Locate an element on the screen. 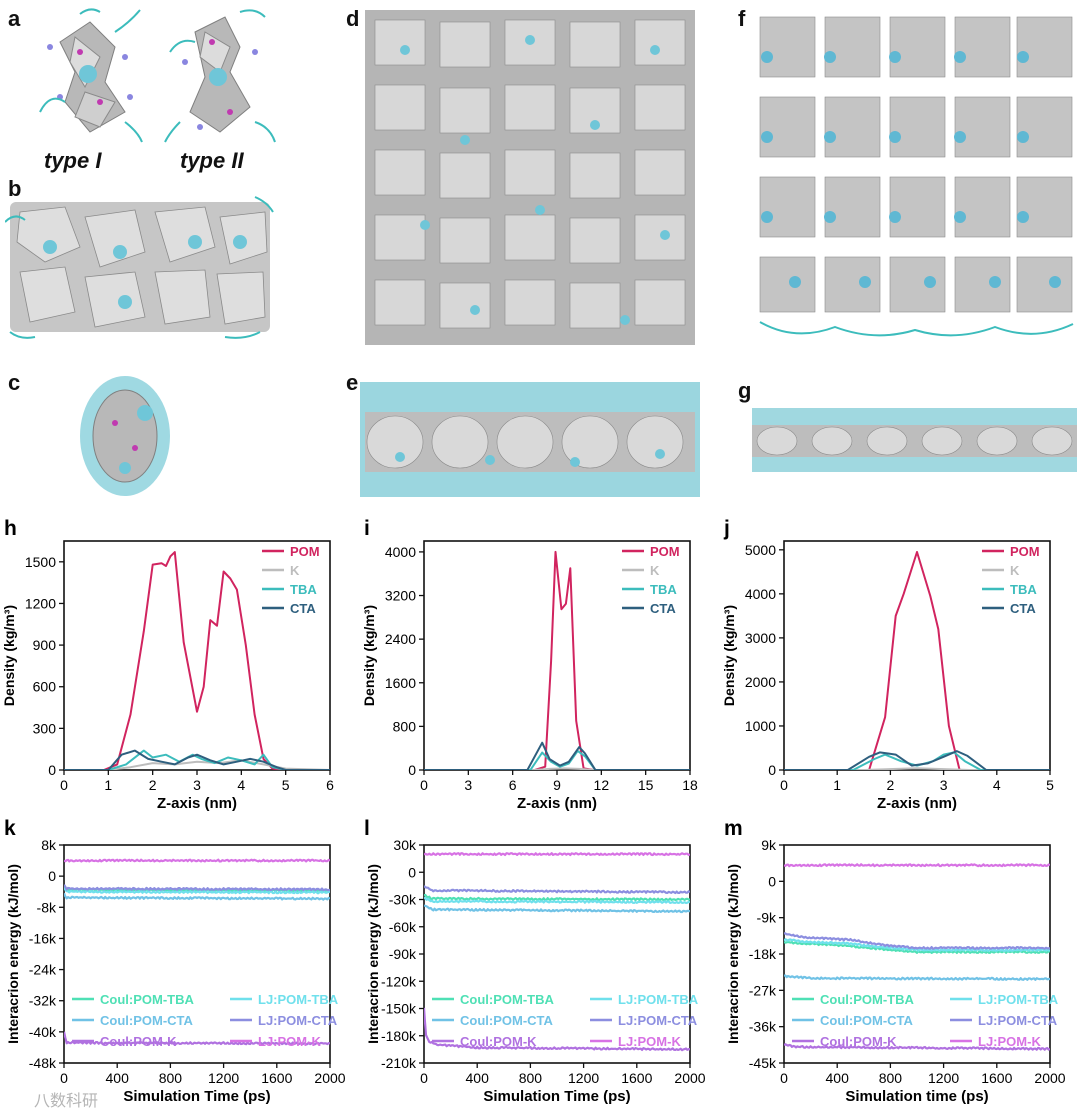  y-tick-label: -180k is located at coordinates (399, 1036).